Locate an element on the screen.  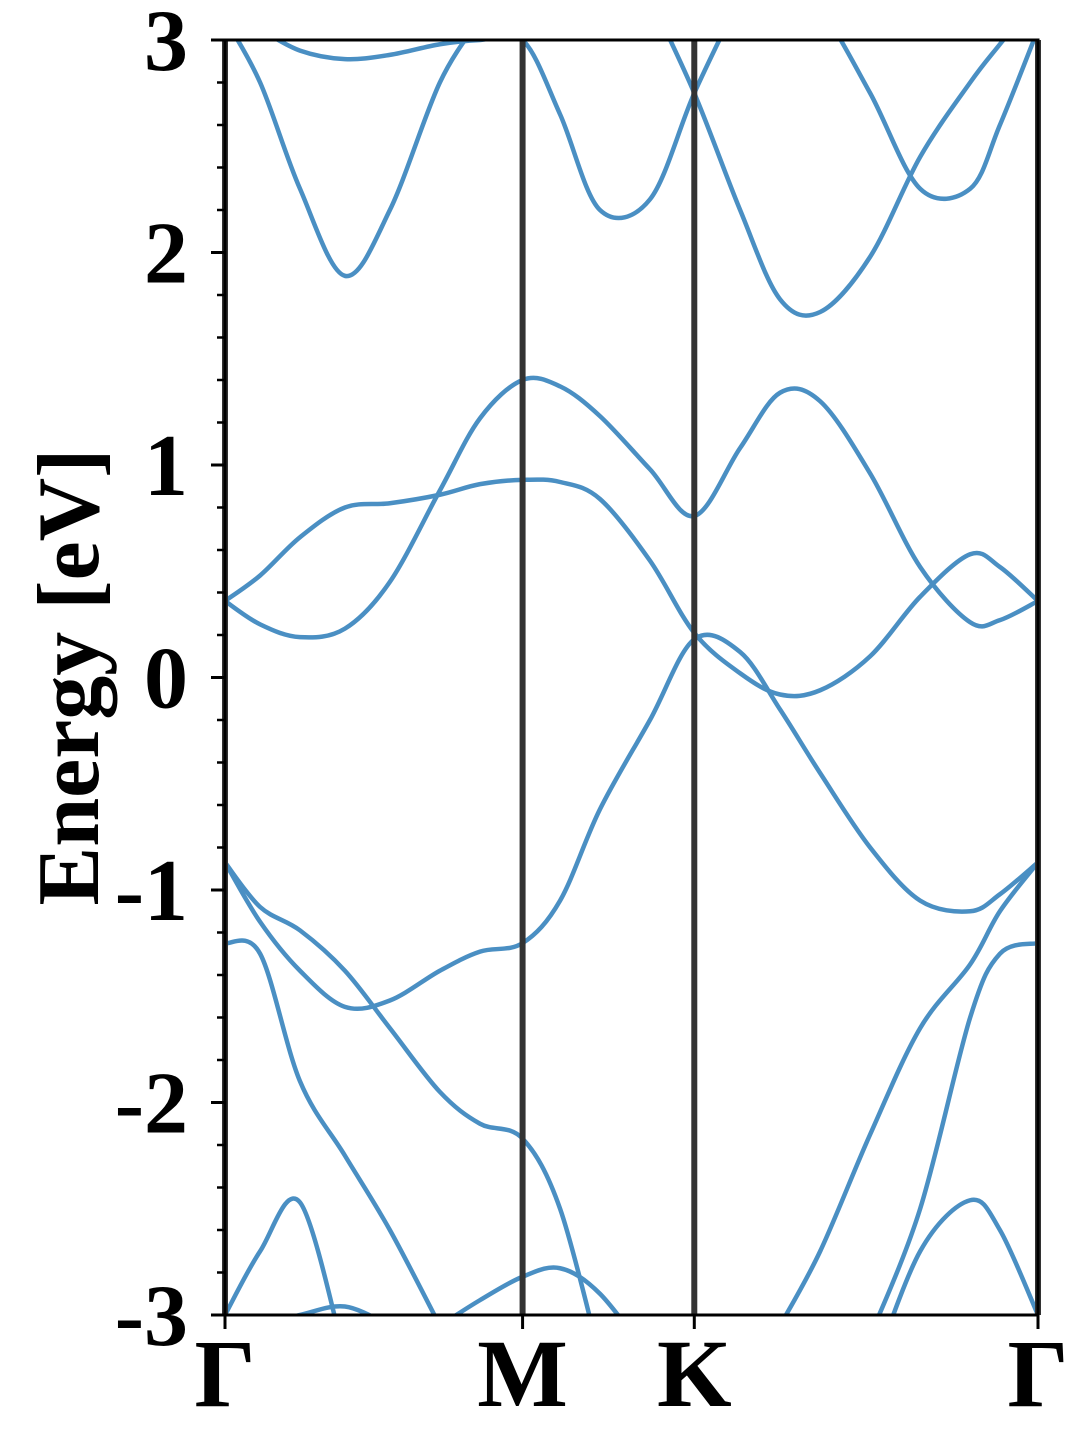
y-tick-label: 2 is located at coordinates (166, 254).